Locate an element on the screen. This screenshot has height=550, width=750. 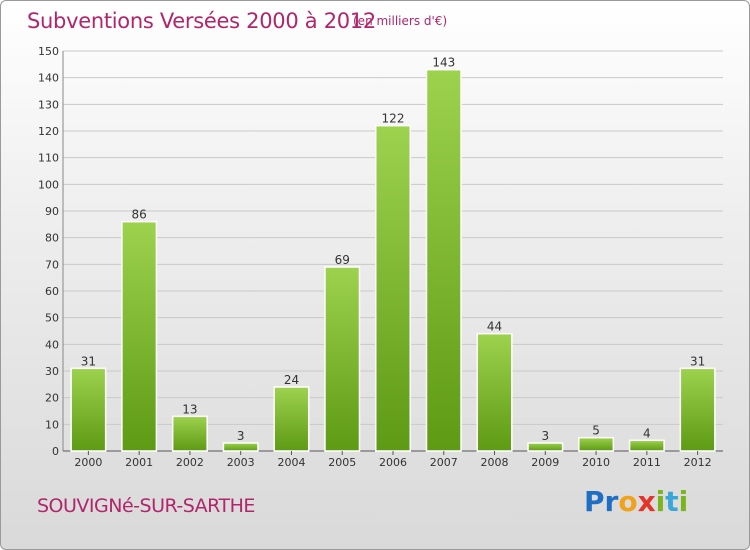
x-tick-label: 2006 is located at coordinates (393, 462).